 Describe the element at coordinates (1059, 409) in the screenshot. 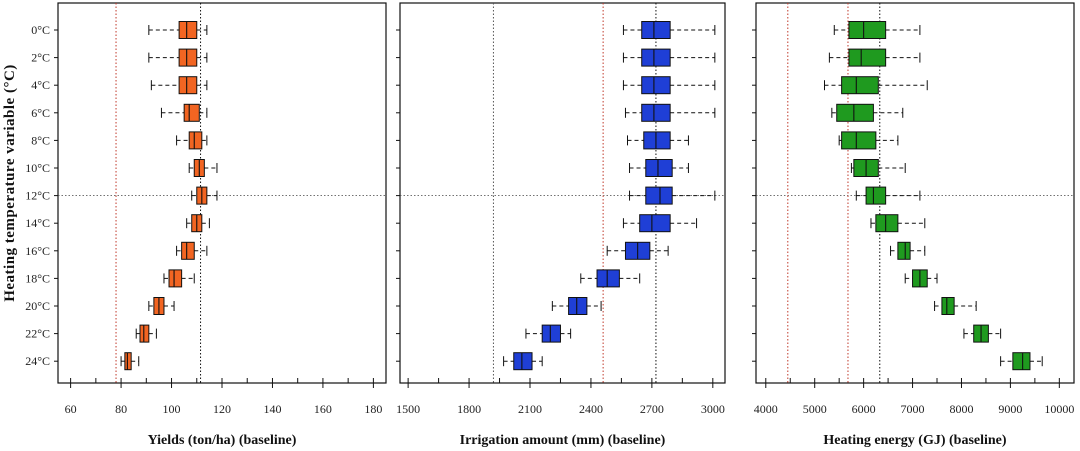

I see `x-tick-label: 10000` at that location.